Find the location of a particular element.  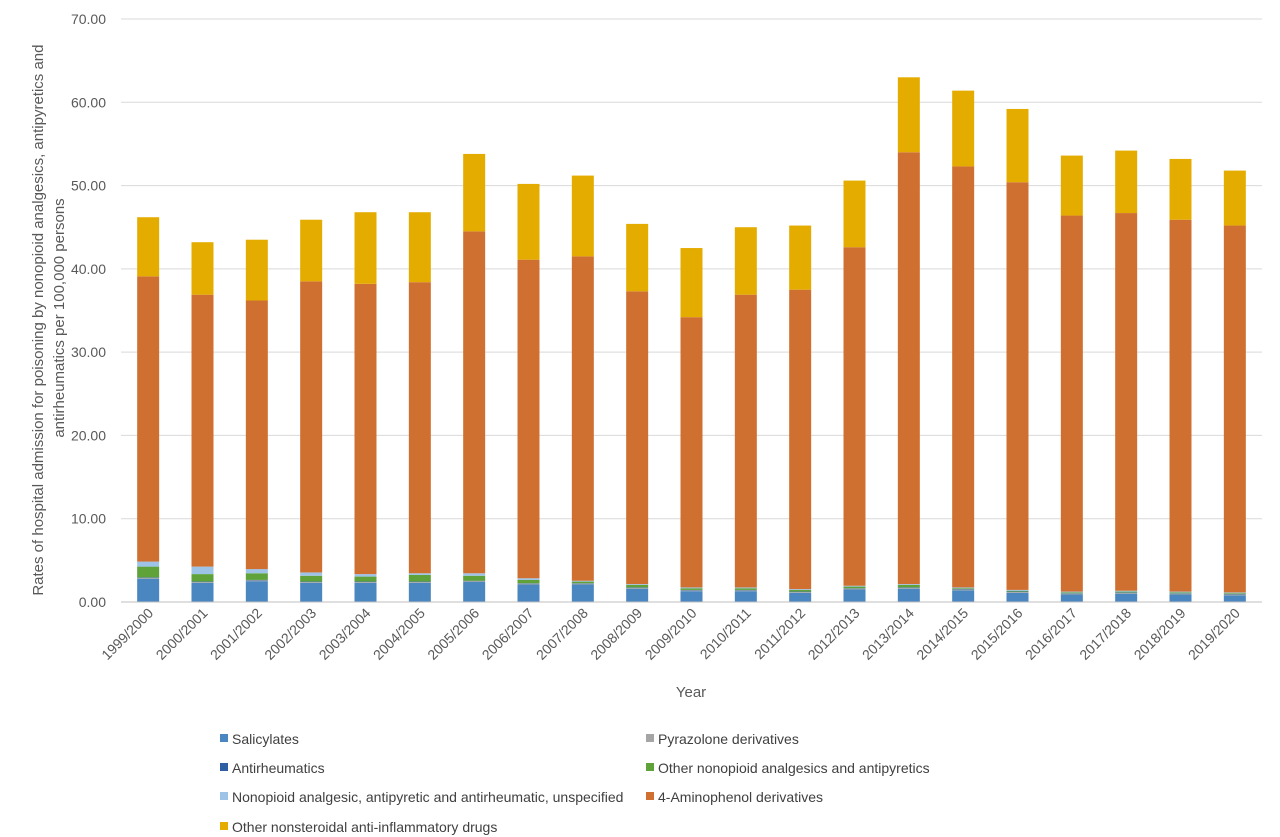

x-tick-label: 2011/2012 is located at coordinates (780, 634).